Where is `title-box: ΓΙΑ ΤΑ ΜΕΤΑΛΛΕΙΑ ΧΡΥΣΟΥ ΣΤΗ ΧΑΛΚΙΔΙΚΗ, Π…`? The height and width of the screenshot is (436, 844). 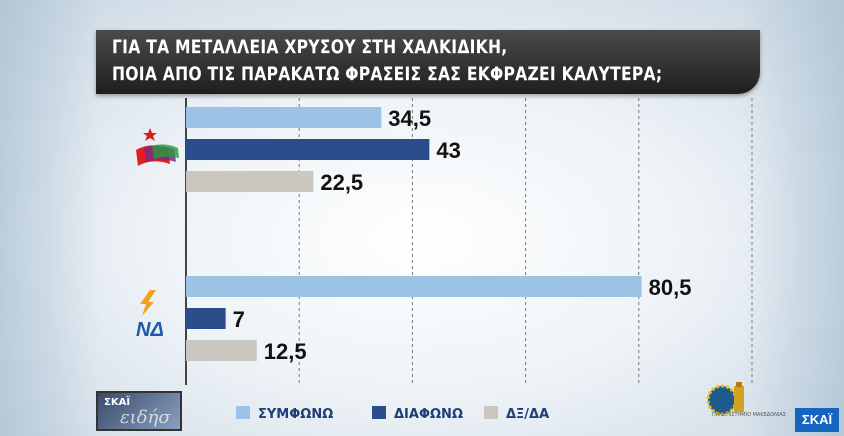 title-box: ΓΙΑ ΤΑ ΜΕΤΑΛΛΕΙΑ ΧΡΥΣΟΥ ΣΤΗ ΧΑΛΚΙΔΙΚΗ, Π… is located at coordinates (428, 62).